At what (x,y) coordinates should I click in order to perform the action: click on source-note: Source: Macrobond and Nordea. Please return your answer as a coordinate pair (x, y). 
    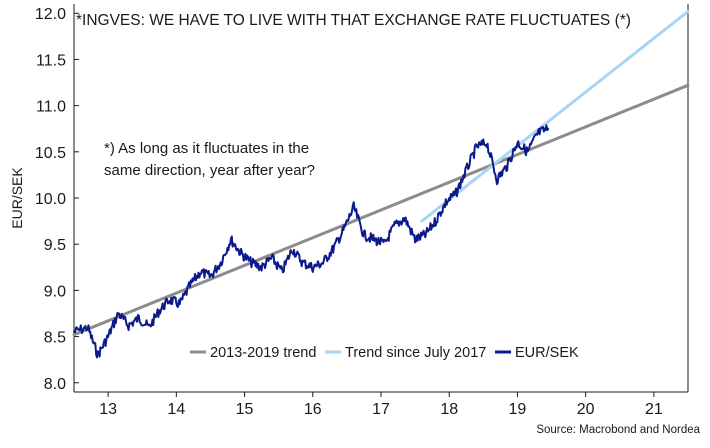
    Looking at the image, I should click on (618, 430).